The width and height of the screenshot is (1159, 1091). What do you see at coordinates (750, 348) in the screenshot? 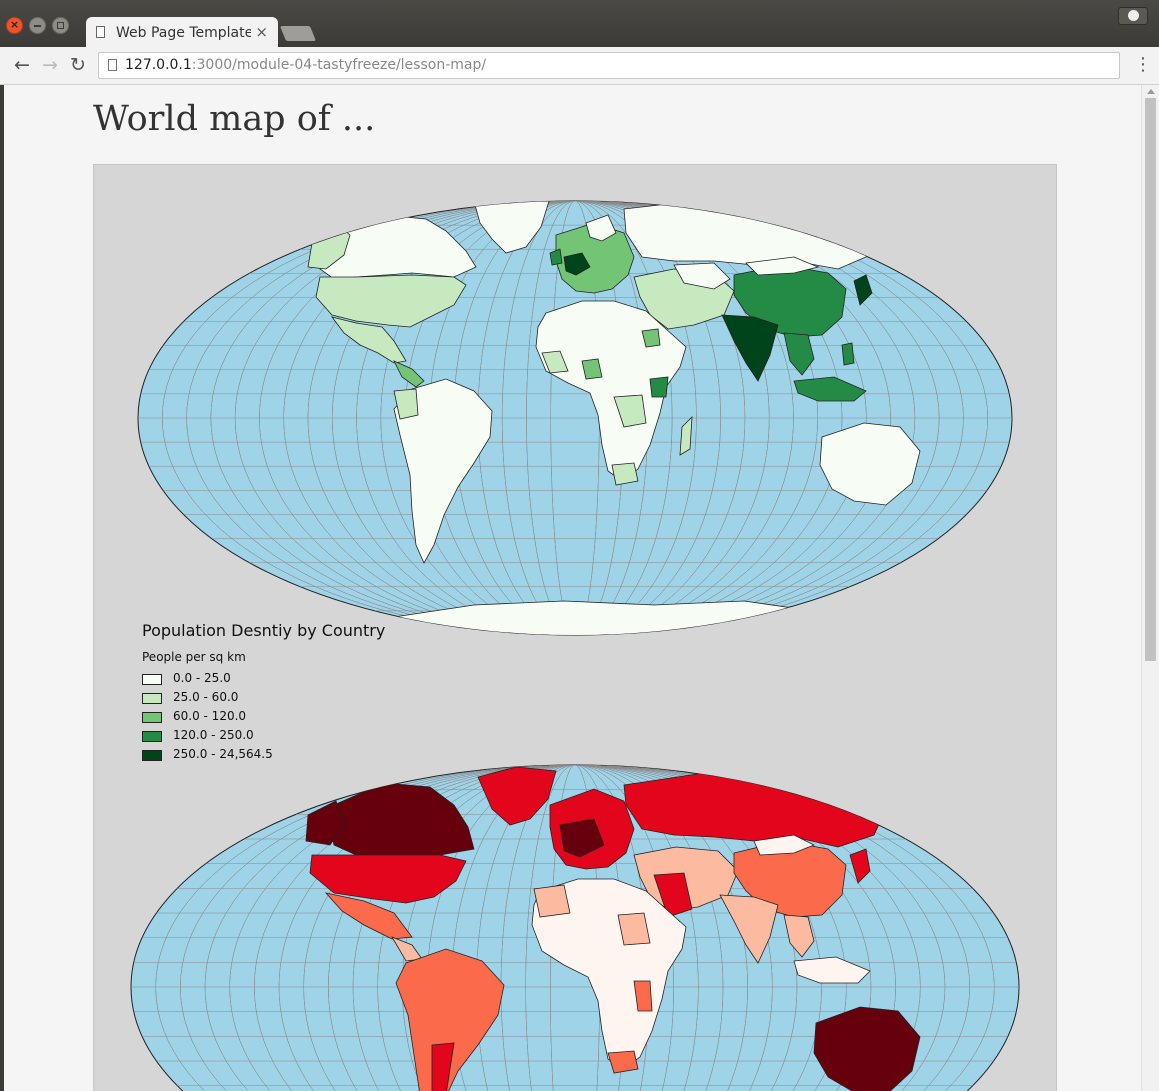
I see `india` at bounding box center [750, 348].